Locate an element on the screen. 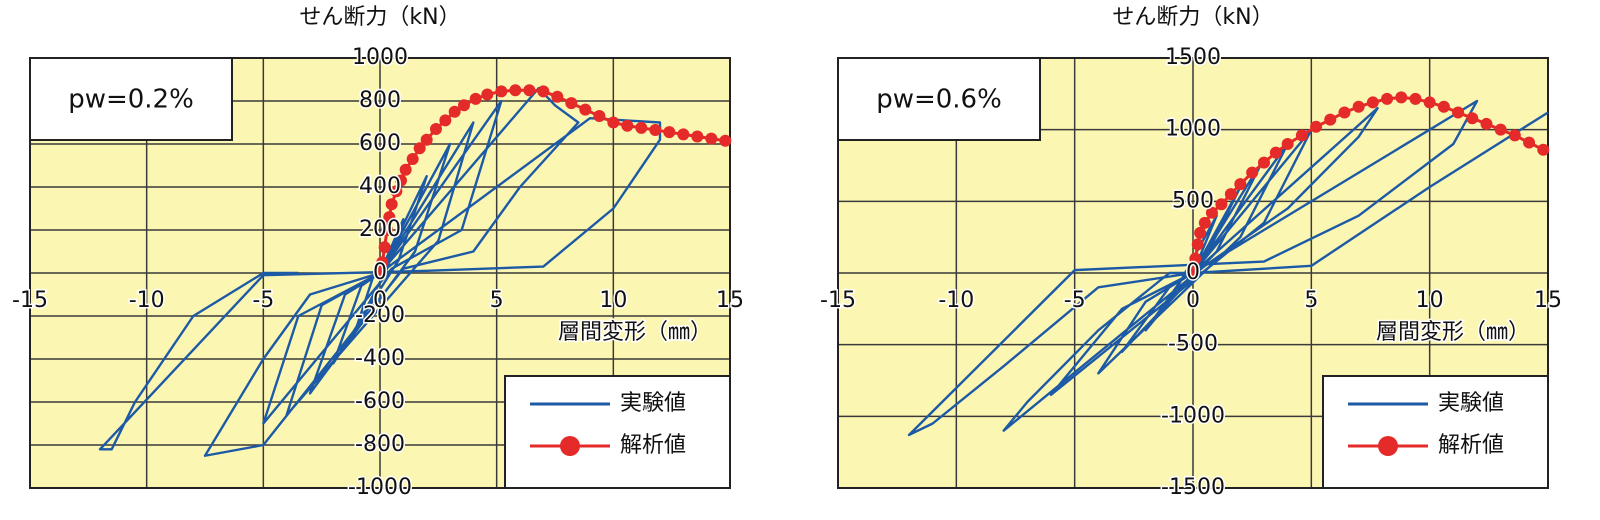 The width and height of the screenshot is (1600, 520). y-tick-label: 800 is located at coordinates (380, 100).